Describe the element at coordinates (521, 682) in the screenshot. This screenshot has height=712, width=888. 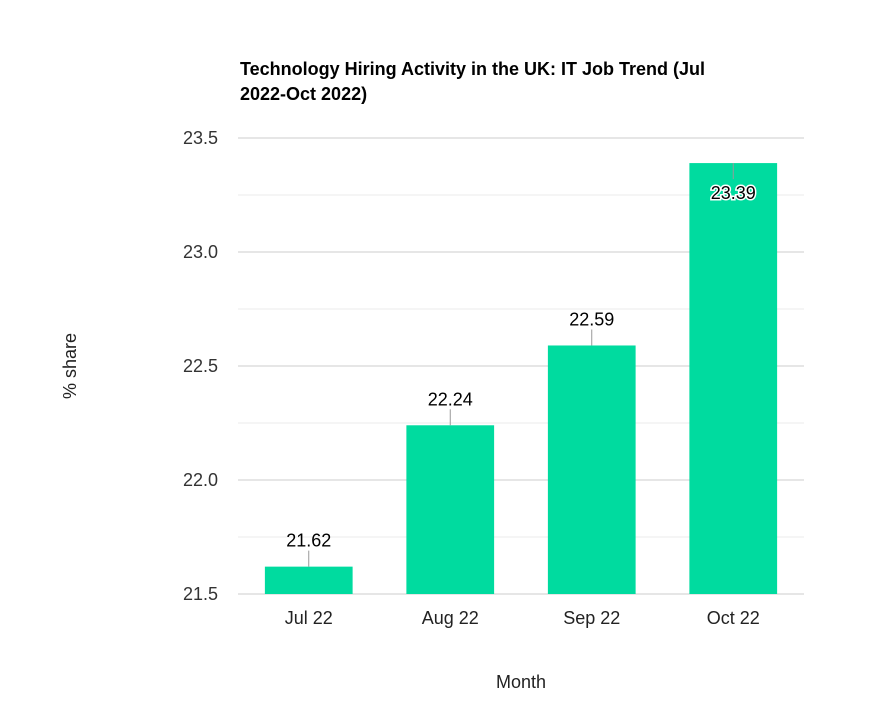
I see `x-axis-label: Month` at that location.